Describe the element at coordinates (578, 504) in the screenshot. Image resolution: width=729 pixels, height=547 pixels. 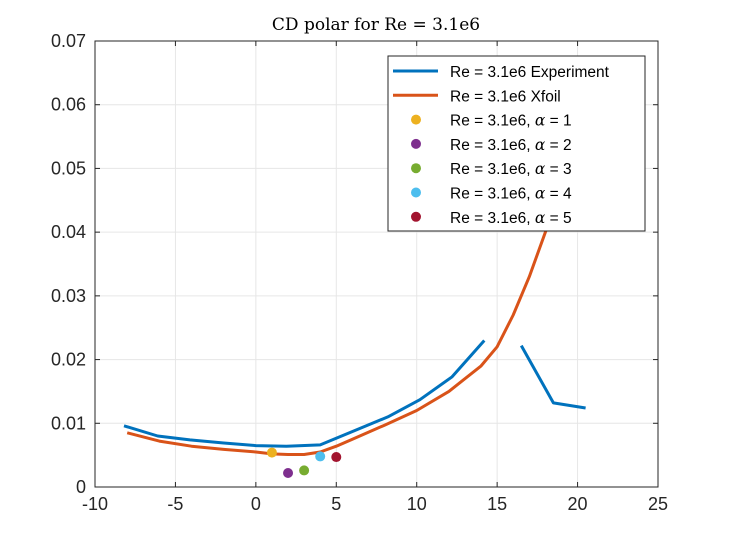
I see `x-tick-label: 20` at that location.